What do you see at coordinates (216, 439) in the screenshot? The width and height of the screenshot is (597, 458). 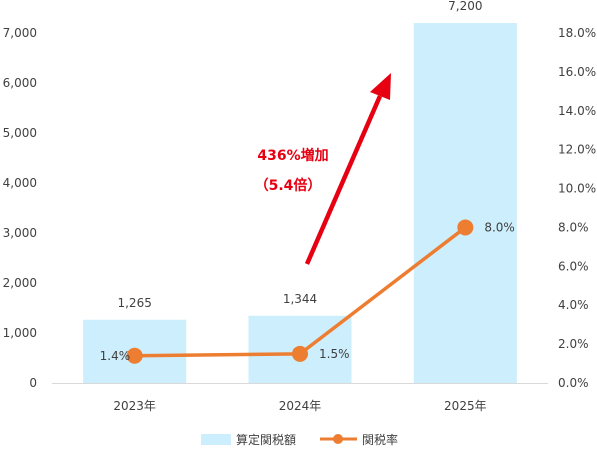 I see `legend-swatch-bar` at bounding box center [216, 439].